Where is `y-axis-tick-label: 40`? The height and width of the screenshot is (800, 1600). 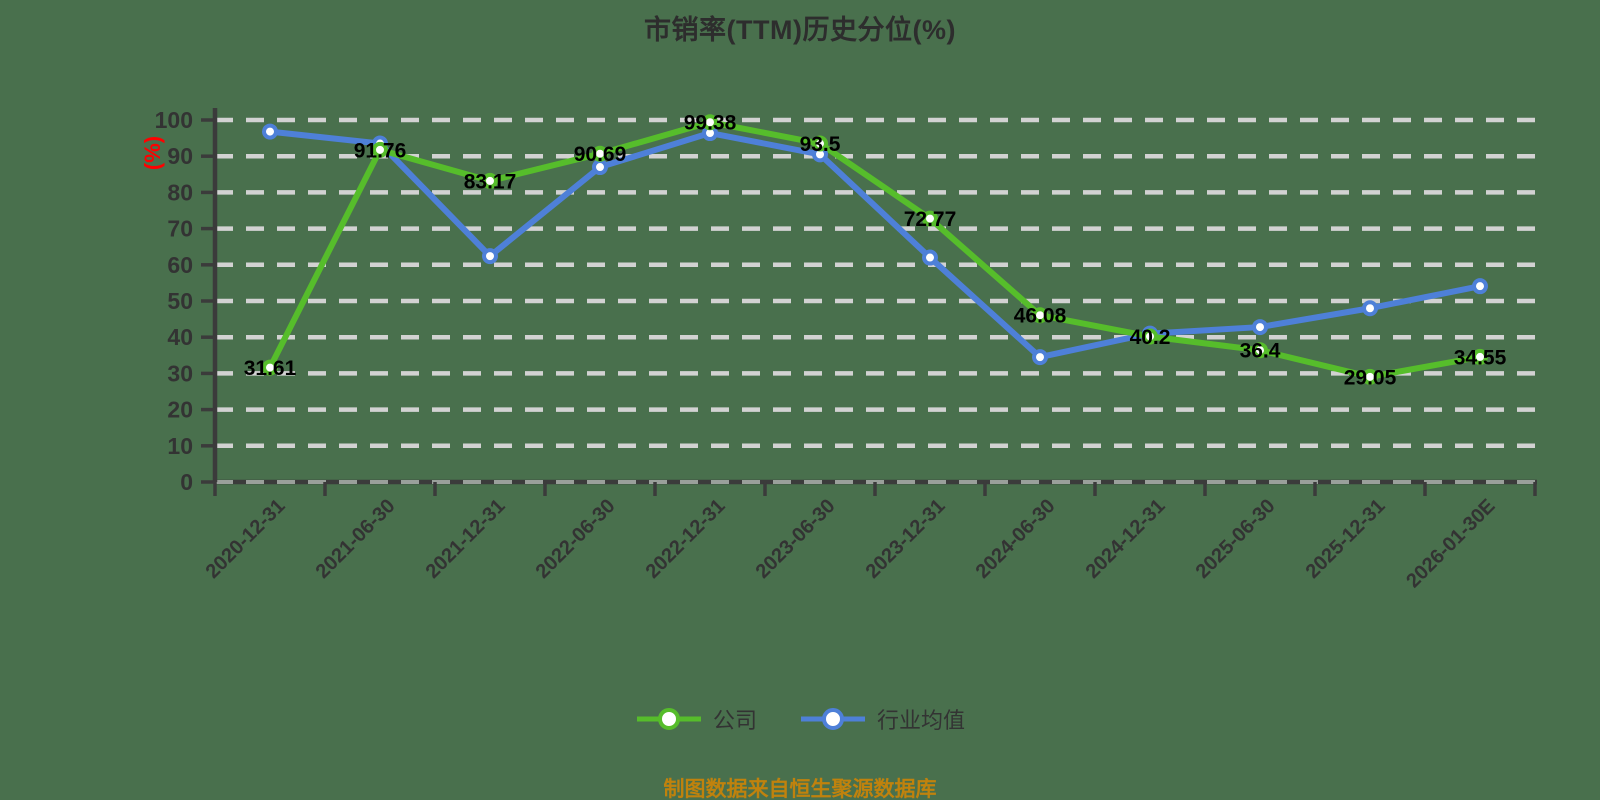 y-axis-tick-label: 40 is located at coordinates (180, 337).